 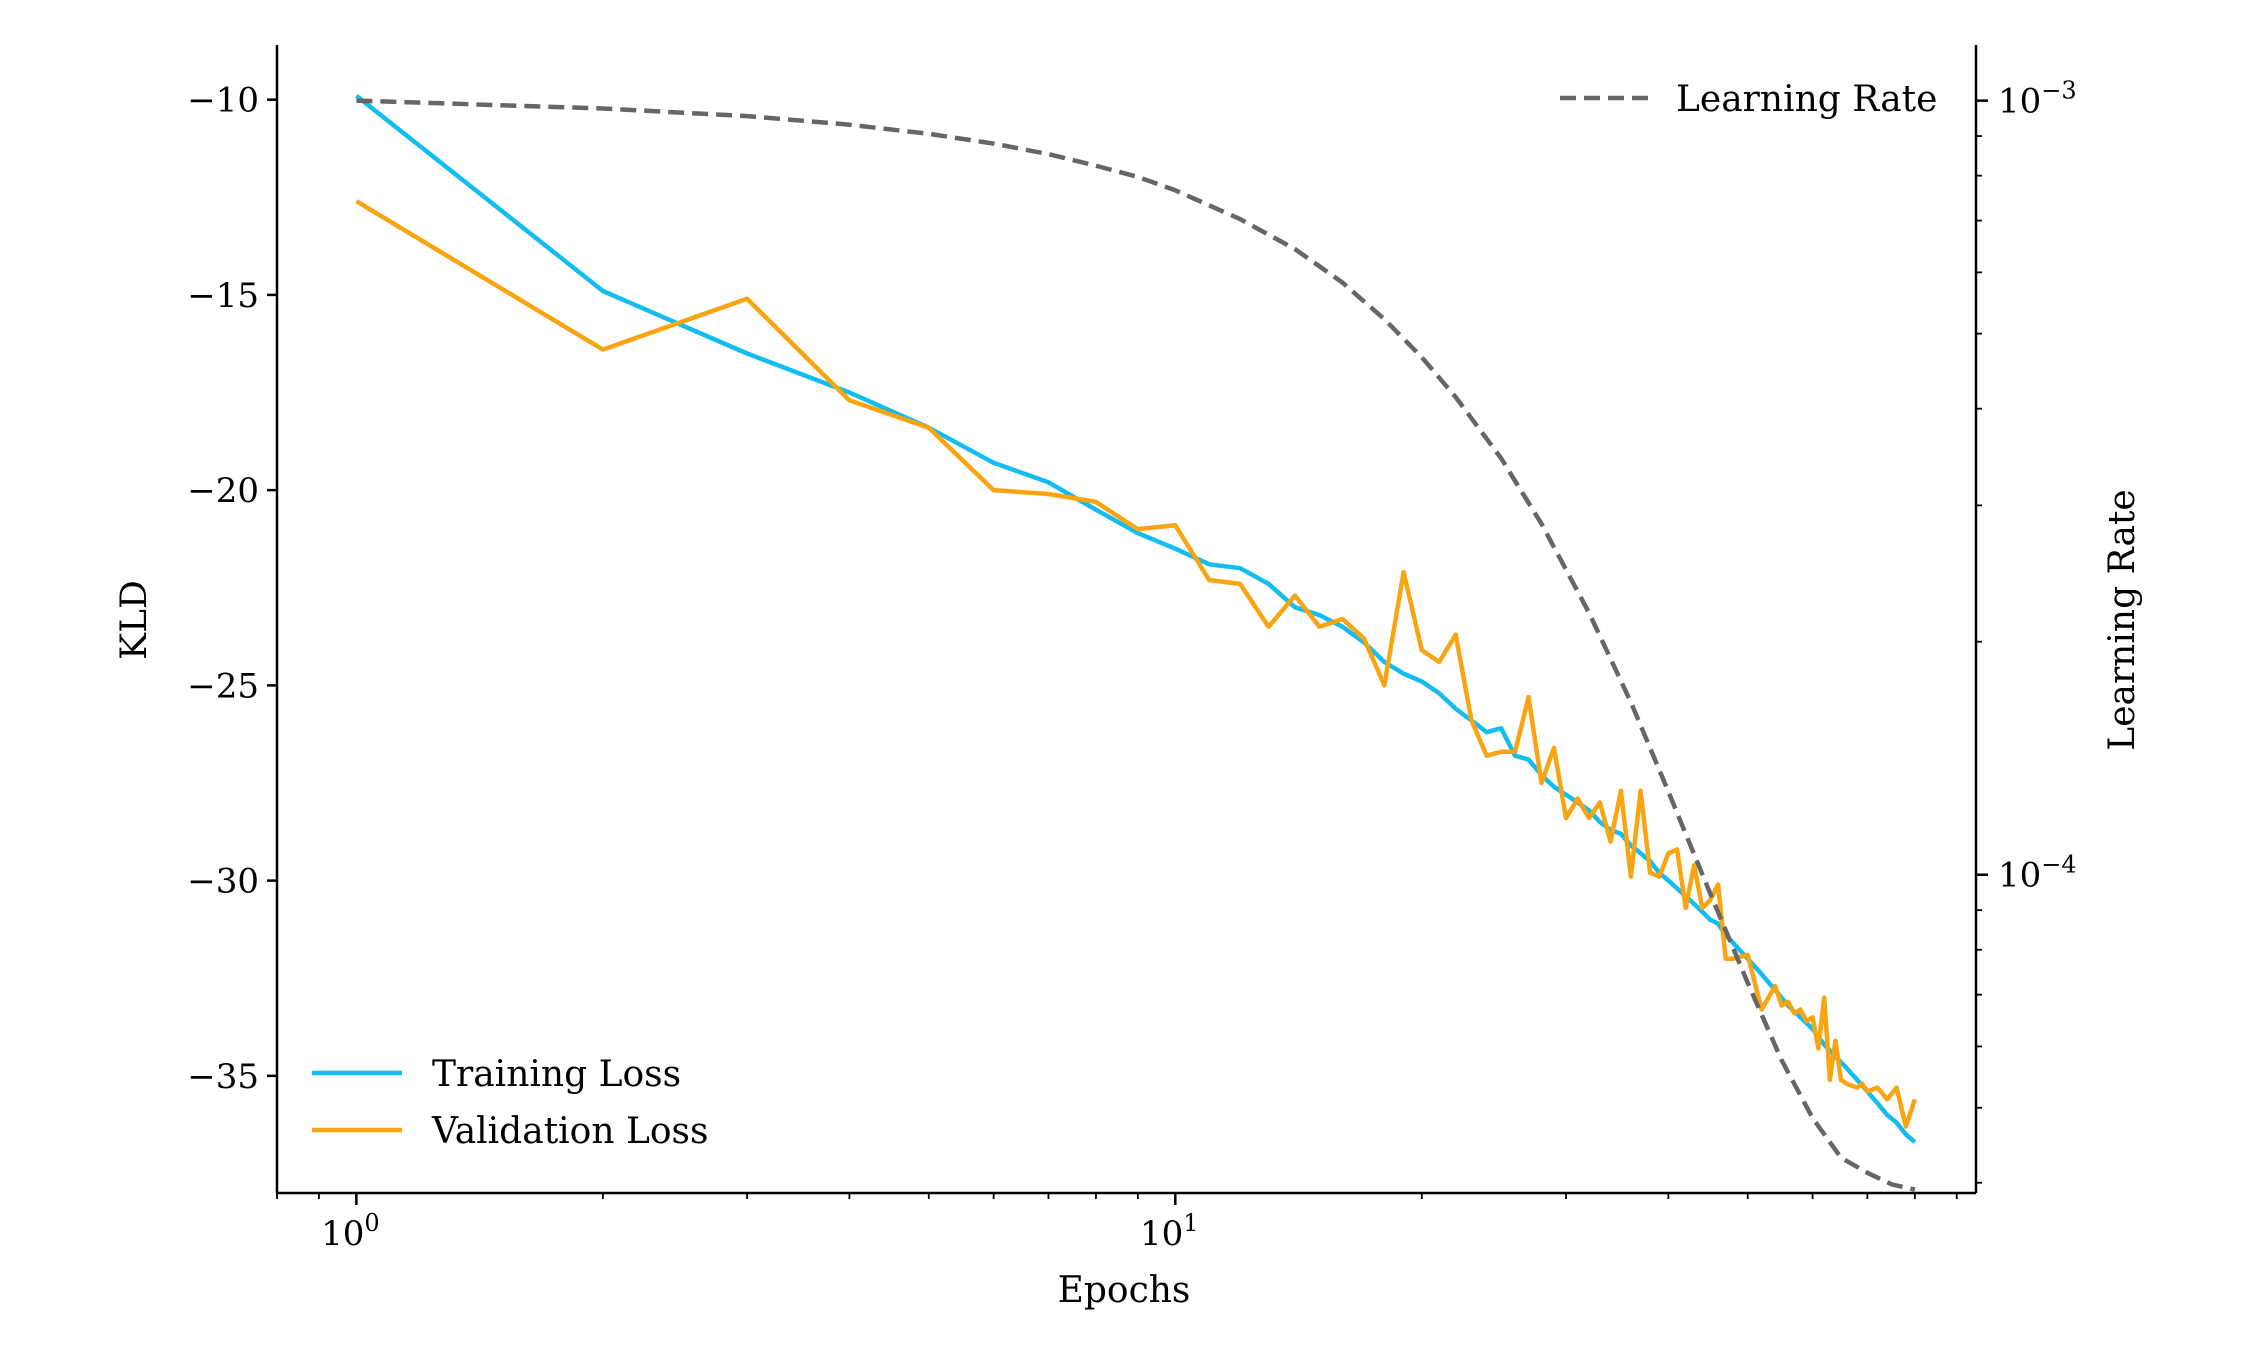 I want to click on y-tick-label: −35, so click(x=223, y=1077).